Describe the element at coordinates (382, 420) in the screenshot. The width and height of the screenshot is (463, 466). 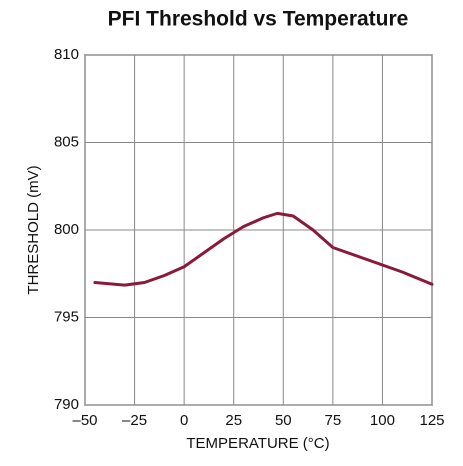
I see `x-tick-label: 100` at that location.